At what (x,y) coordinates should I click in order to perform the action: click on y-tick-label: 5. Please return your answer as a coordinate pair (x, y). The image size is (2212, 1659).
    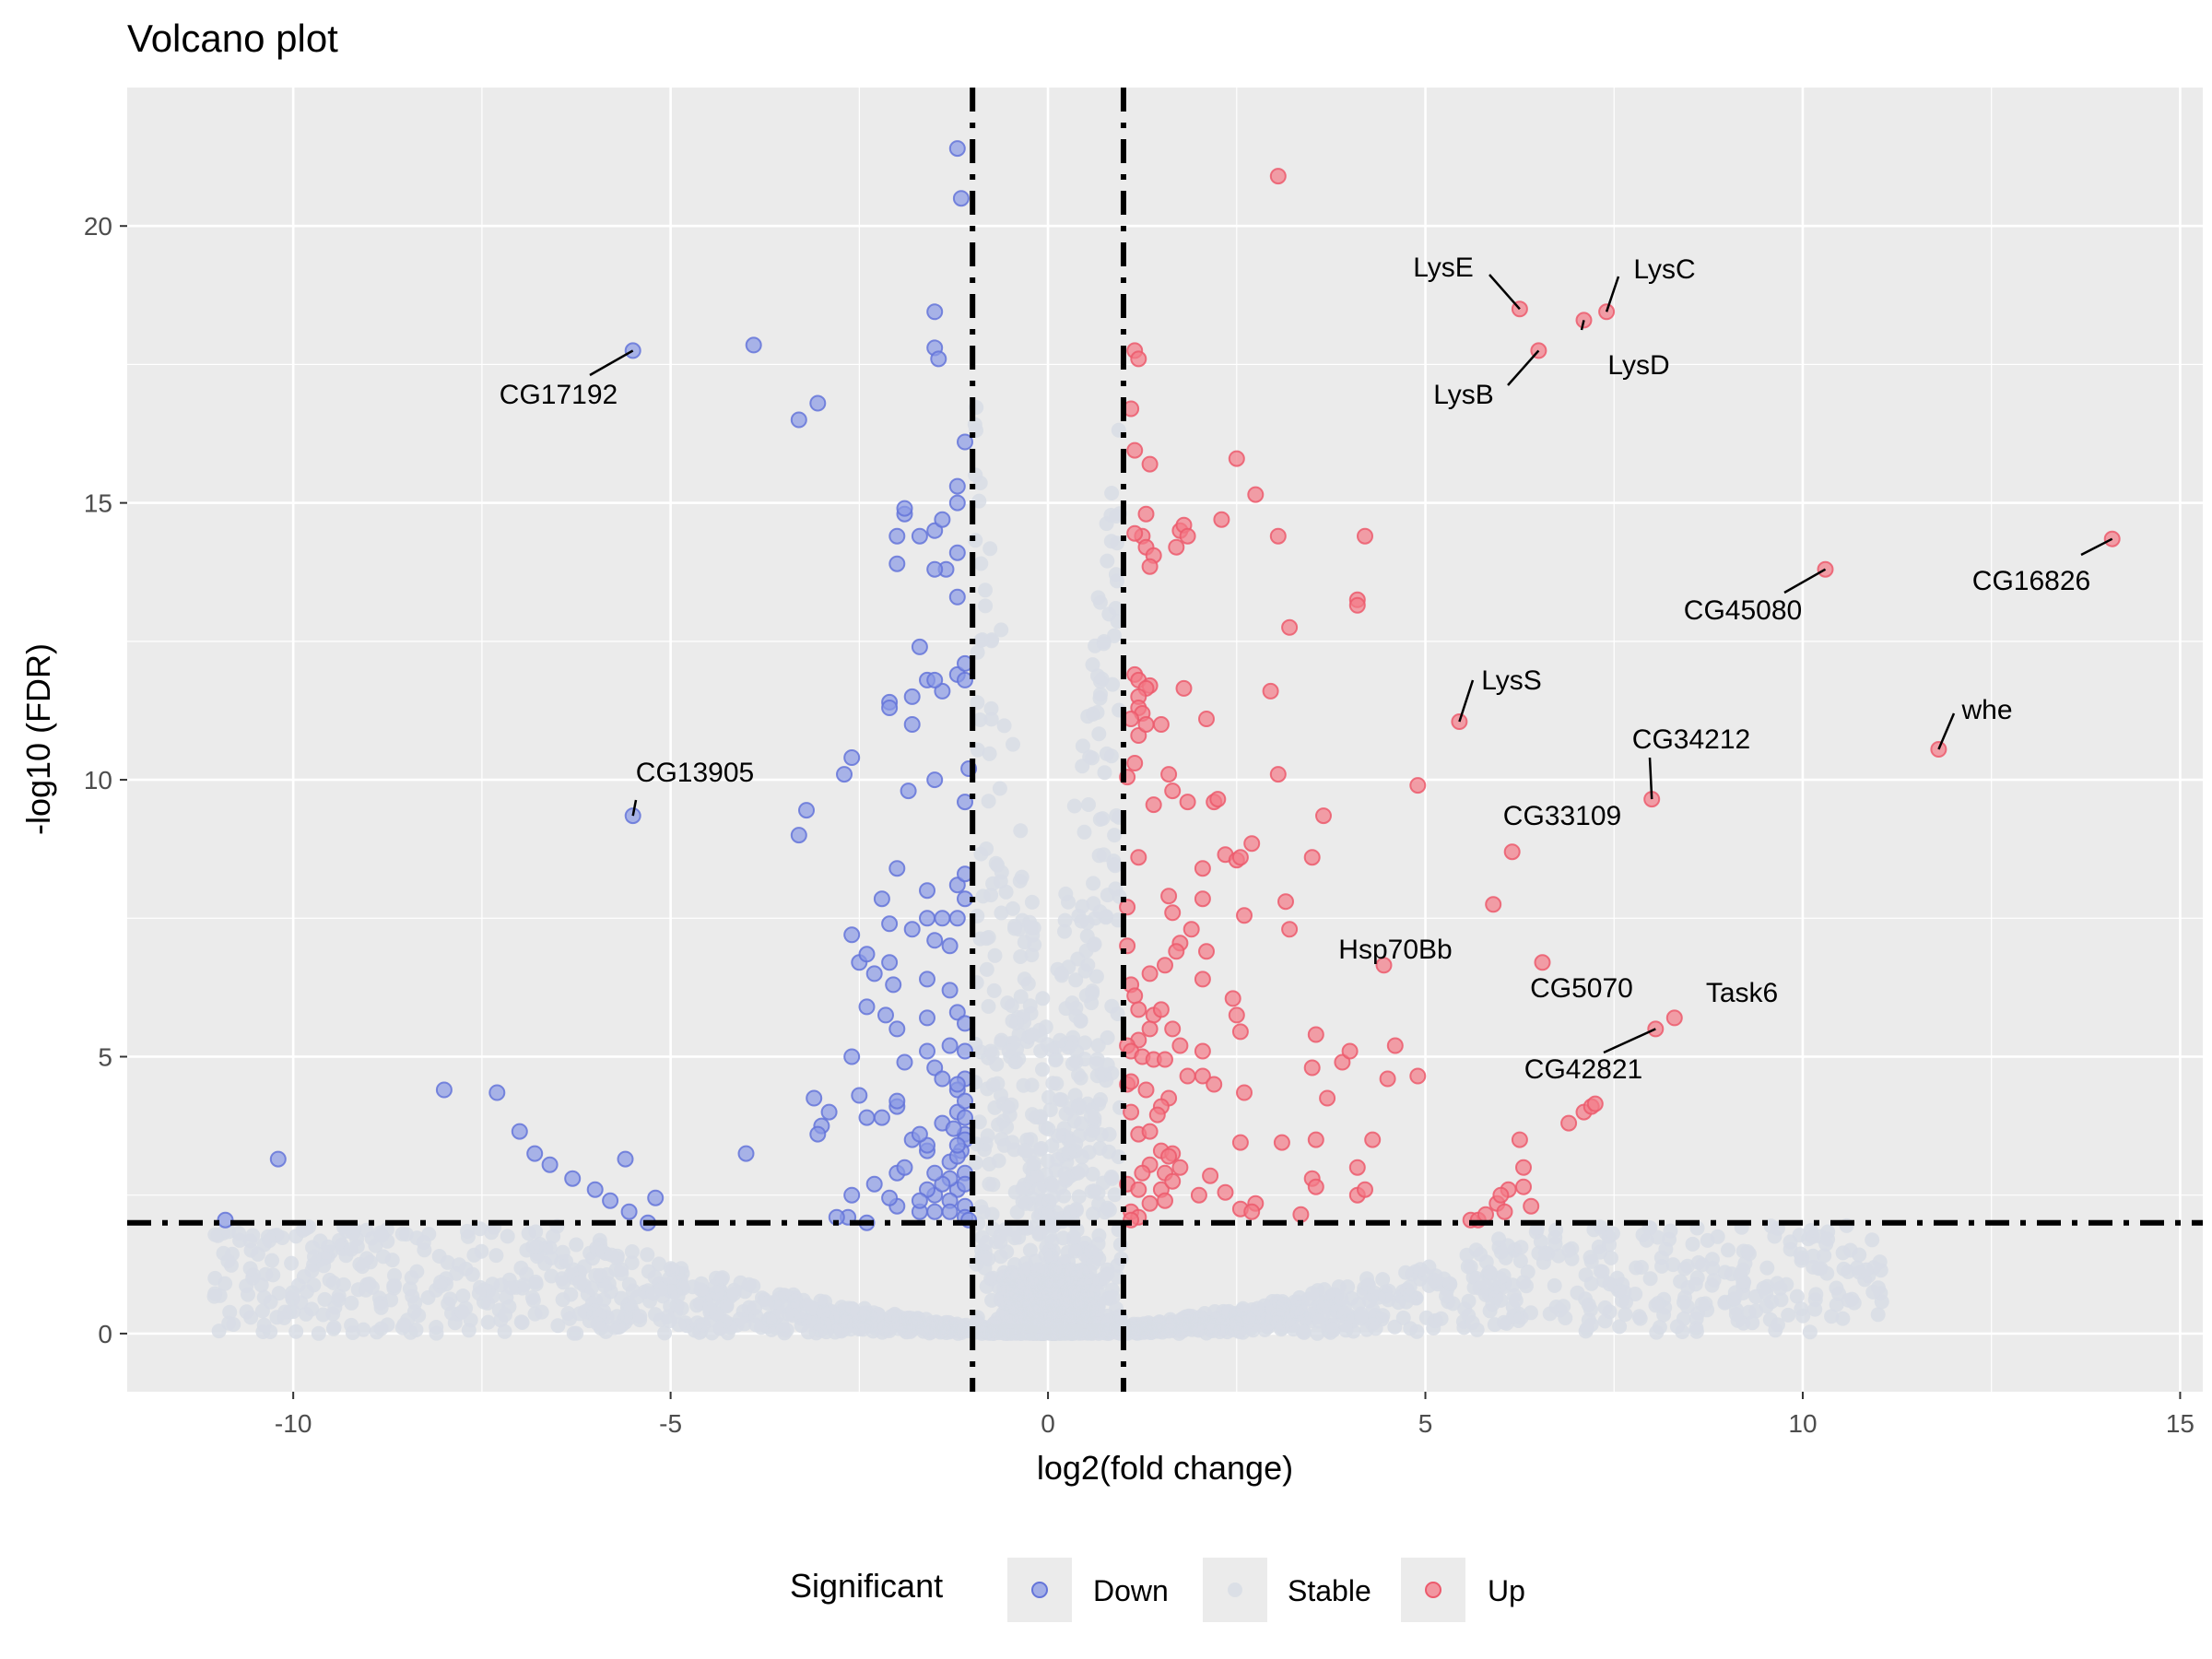
    Looking at the image, I should click on (105, 1056).